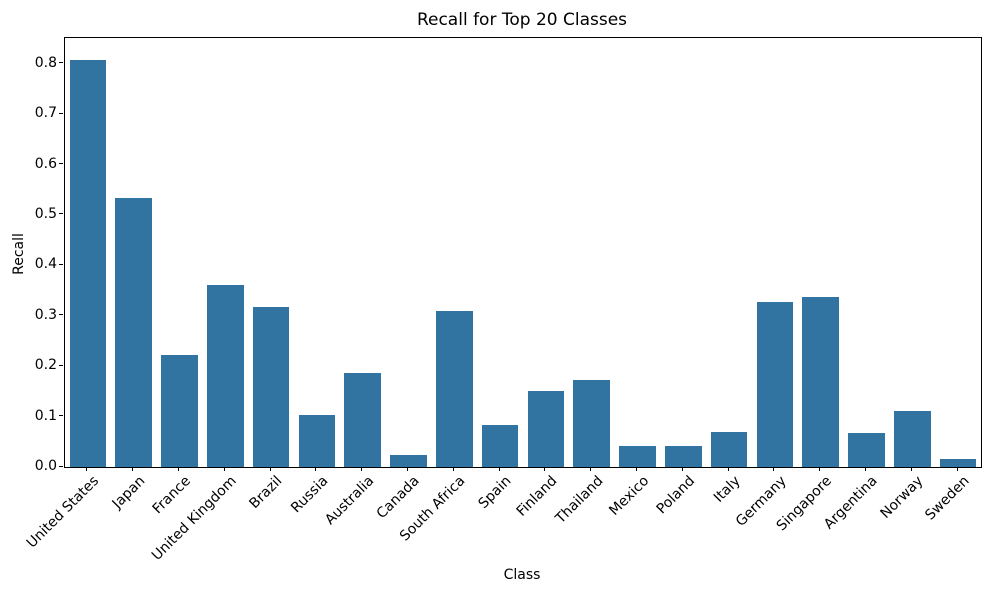 Image resolution: width=1000 pixels, height=600 pixels. I want to click on x-tick-label-france: France, so click(171, 495).